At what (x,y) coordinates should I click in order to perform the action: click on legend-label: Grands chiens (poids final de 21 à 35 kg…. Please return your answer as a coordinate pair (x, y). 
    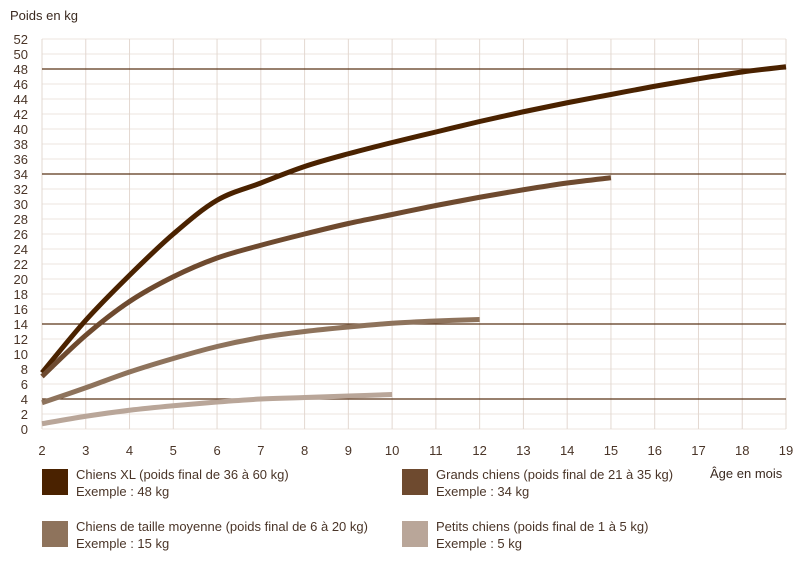
    Looking at the image, I should click on (555, 474).